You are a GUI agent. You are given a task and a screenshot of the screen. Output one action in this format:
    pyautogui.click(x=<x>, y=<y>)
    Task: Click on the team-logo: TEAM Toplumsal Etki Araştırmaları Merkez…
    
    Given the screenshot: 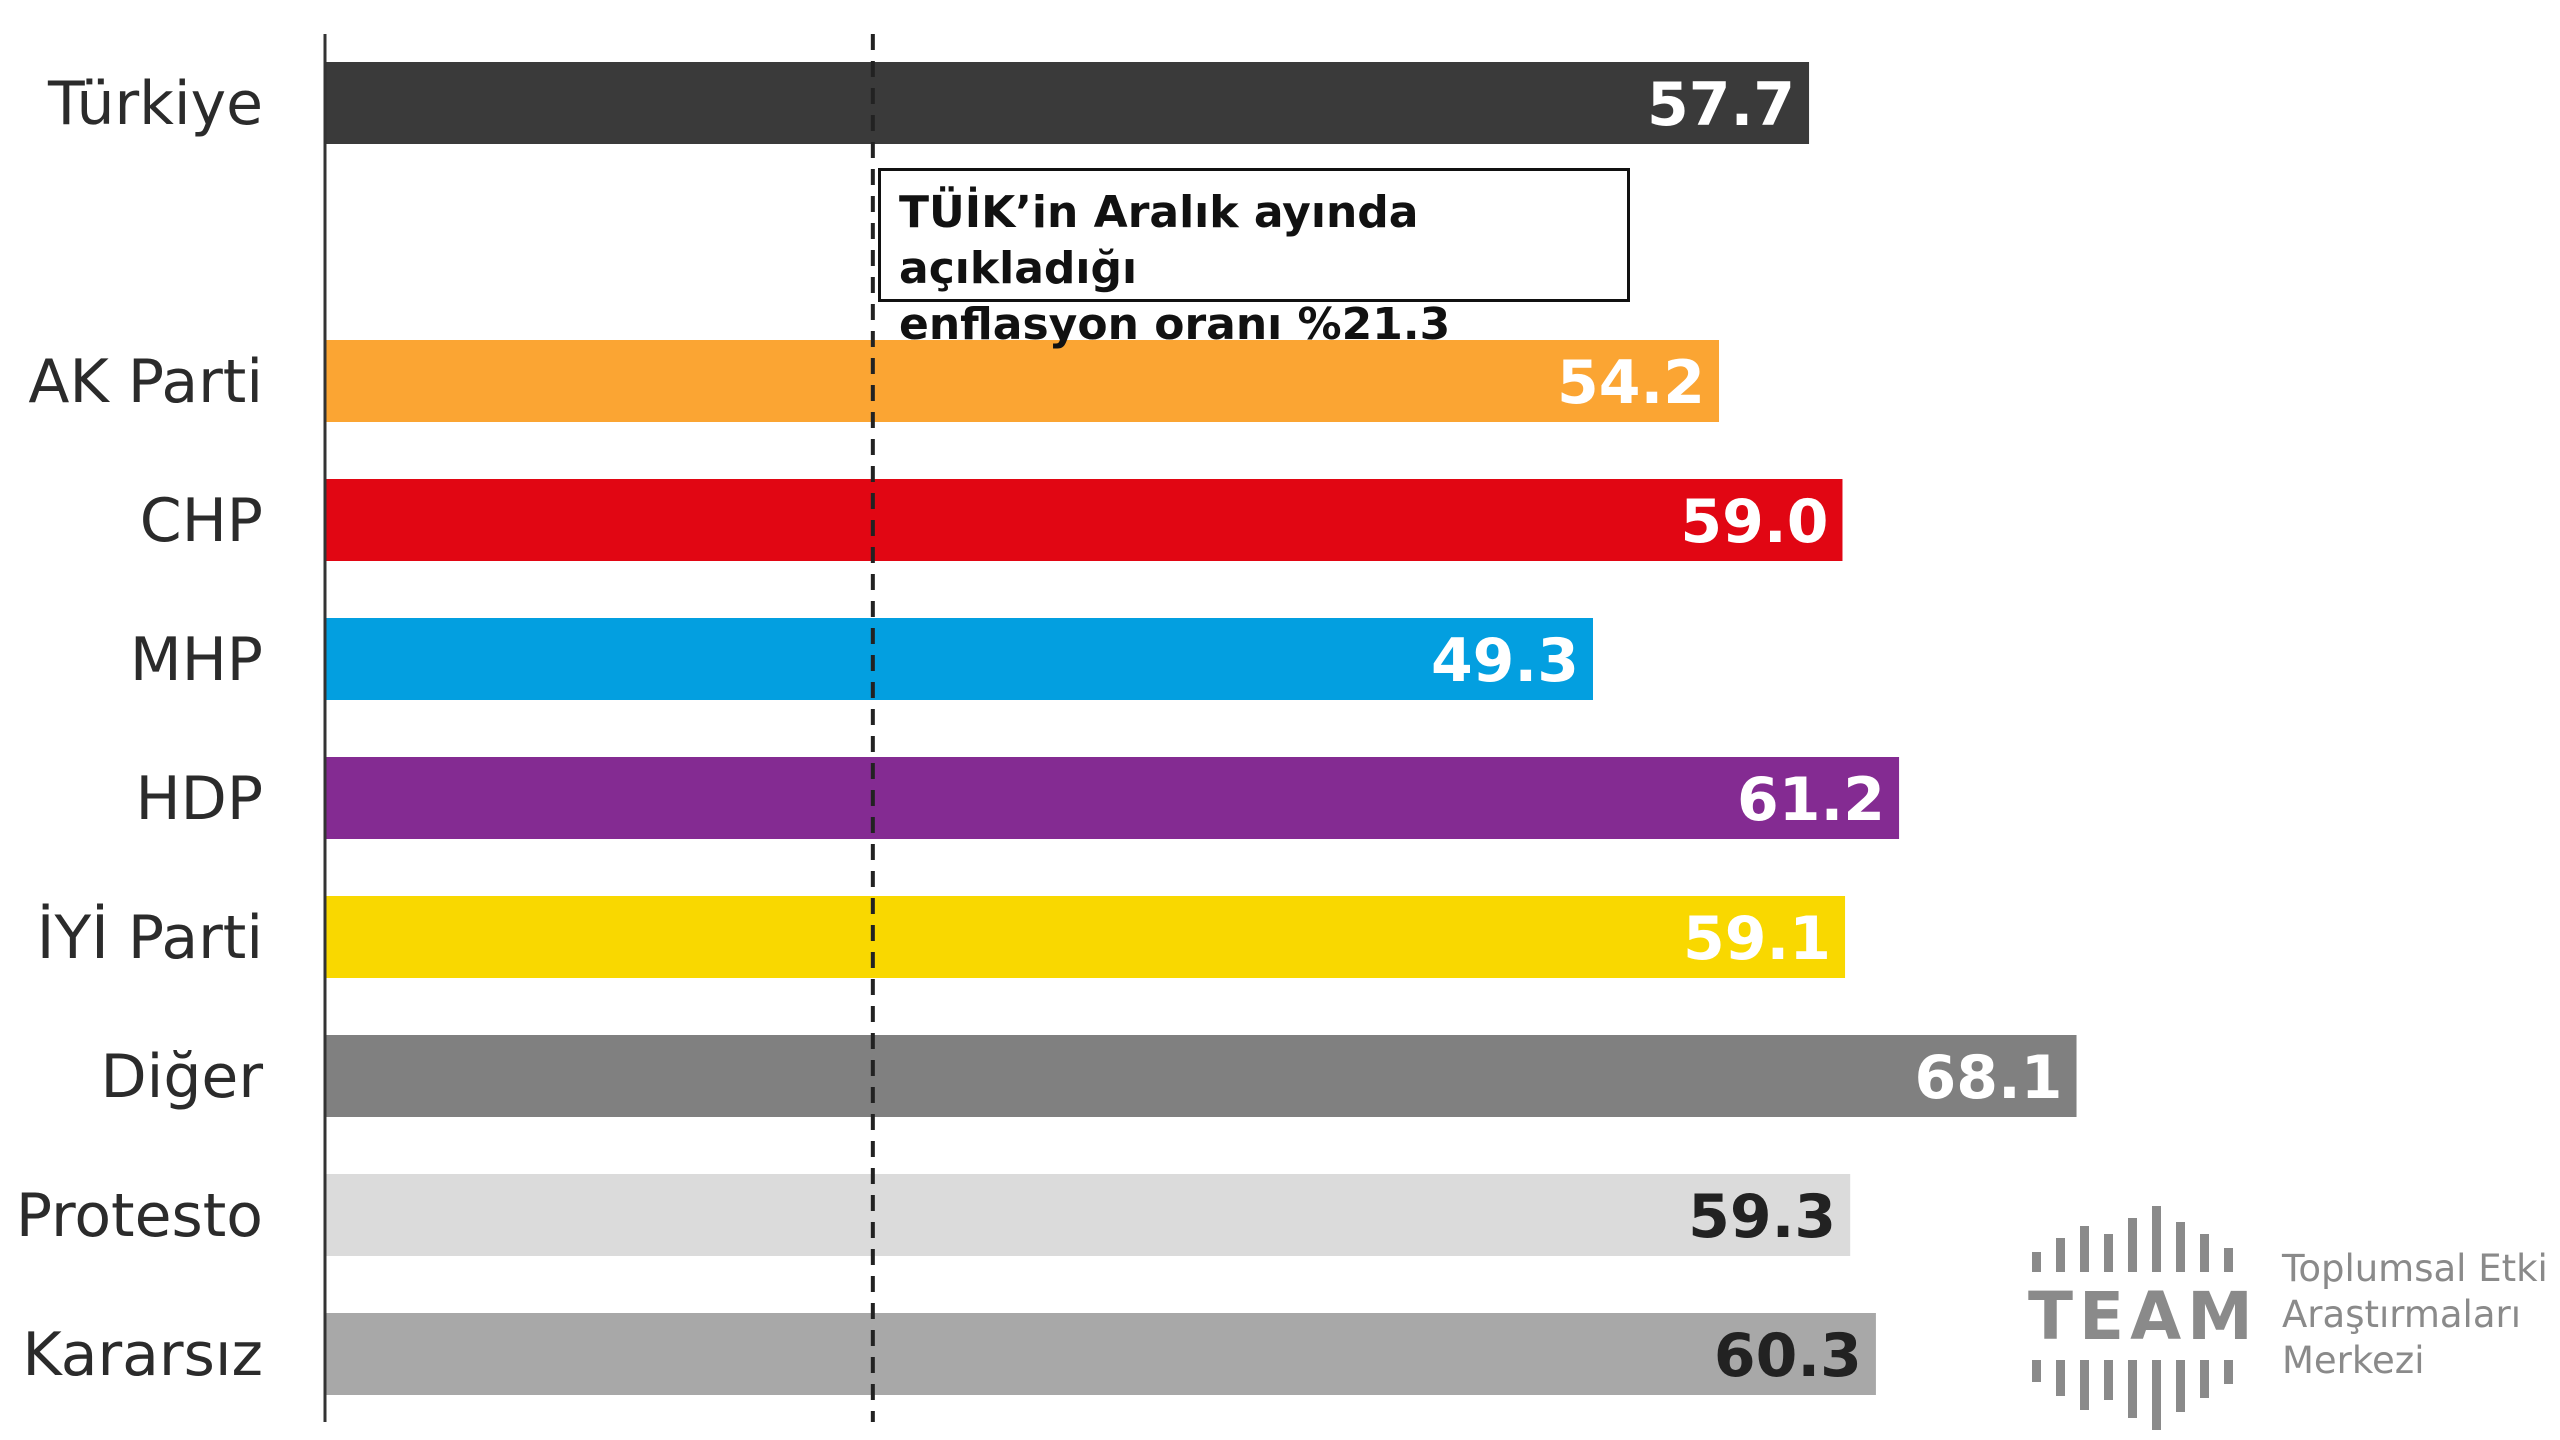 What is the action you would take?
    pyautogui.click(x=2290, y=1318)
    